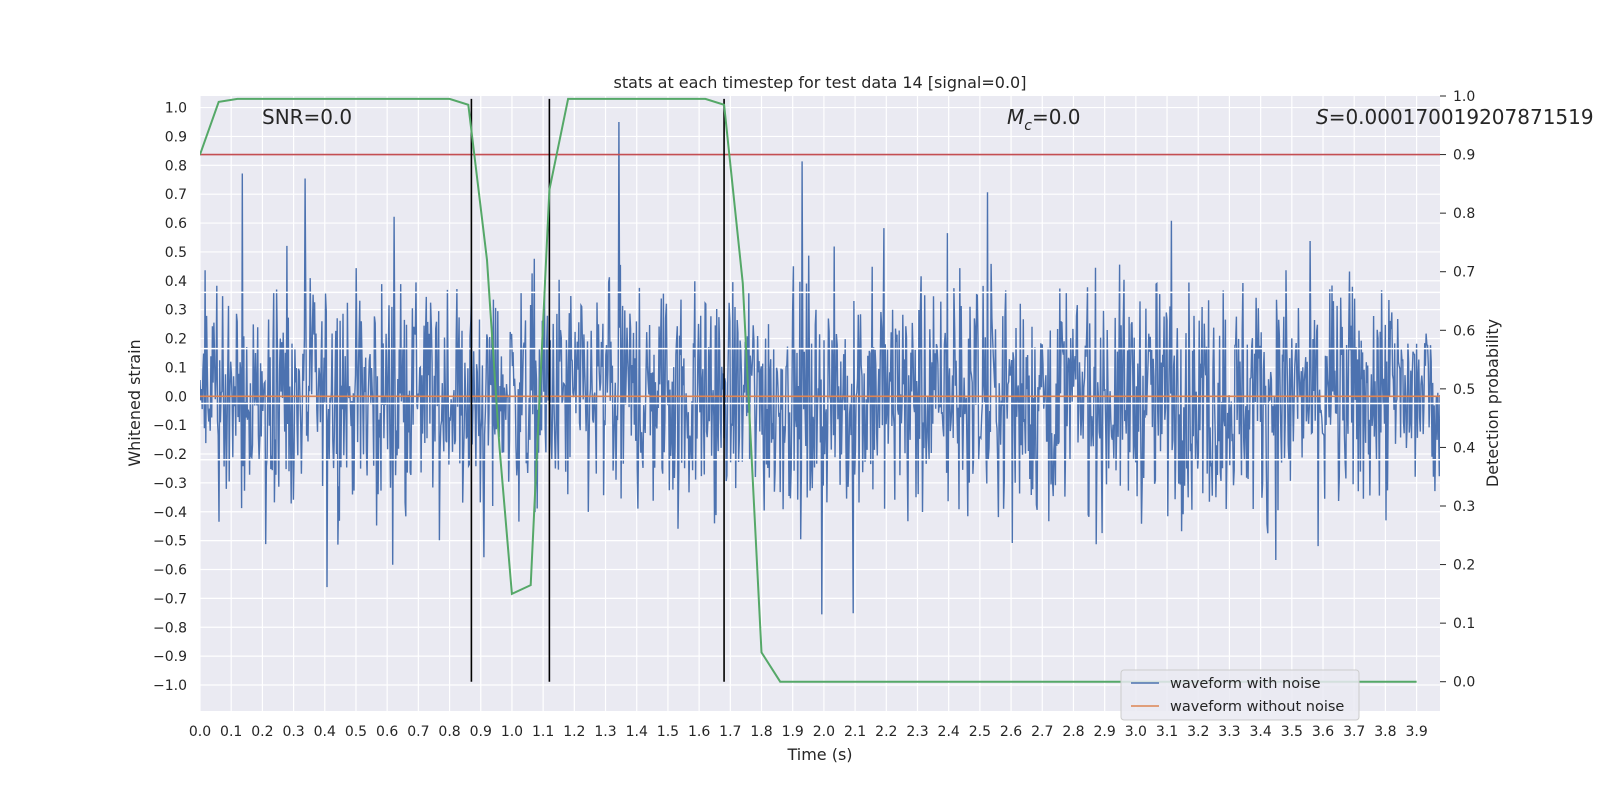 This screenshot has width=1600, height=800. I want to click on x-tick-label: 1.4, so click(637, 732).